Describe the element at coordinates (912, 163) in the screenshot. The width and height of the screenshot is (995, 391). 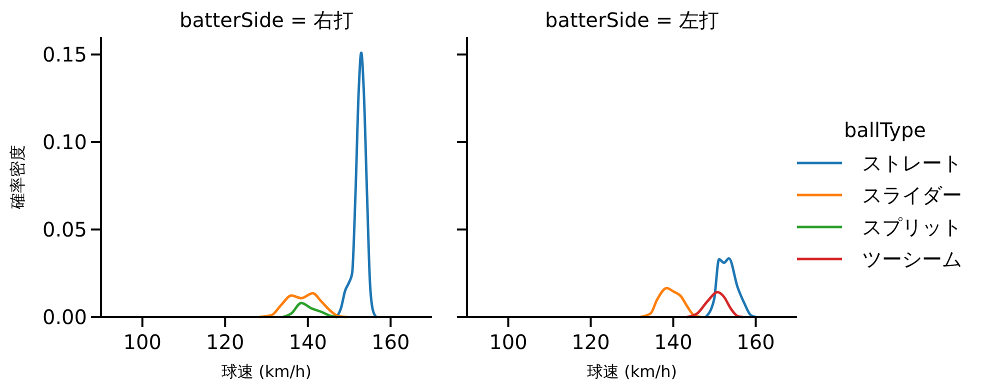
I see `legend-label: ストレート` at that location.